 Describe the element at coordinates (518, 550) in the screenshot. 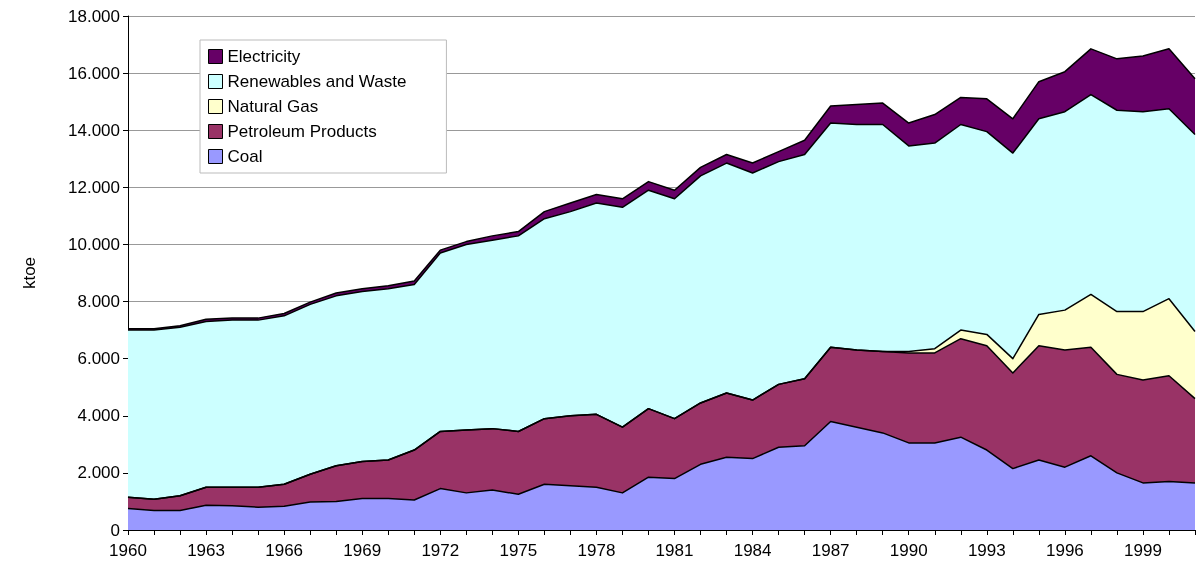

I see `x-tick-label: 1975` at that location.